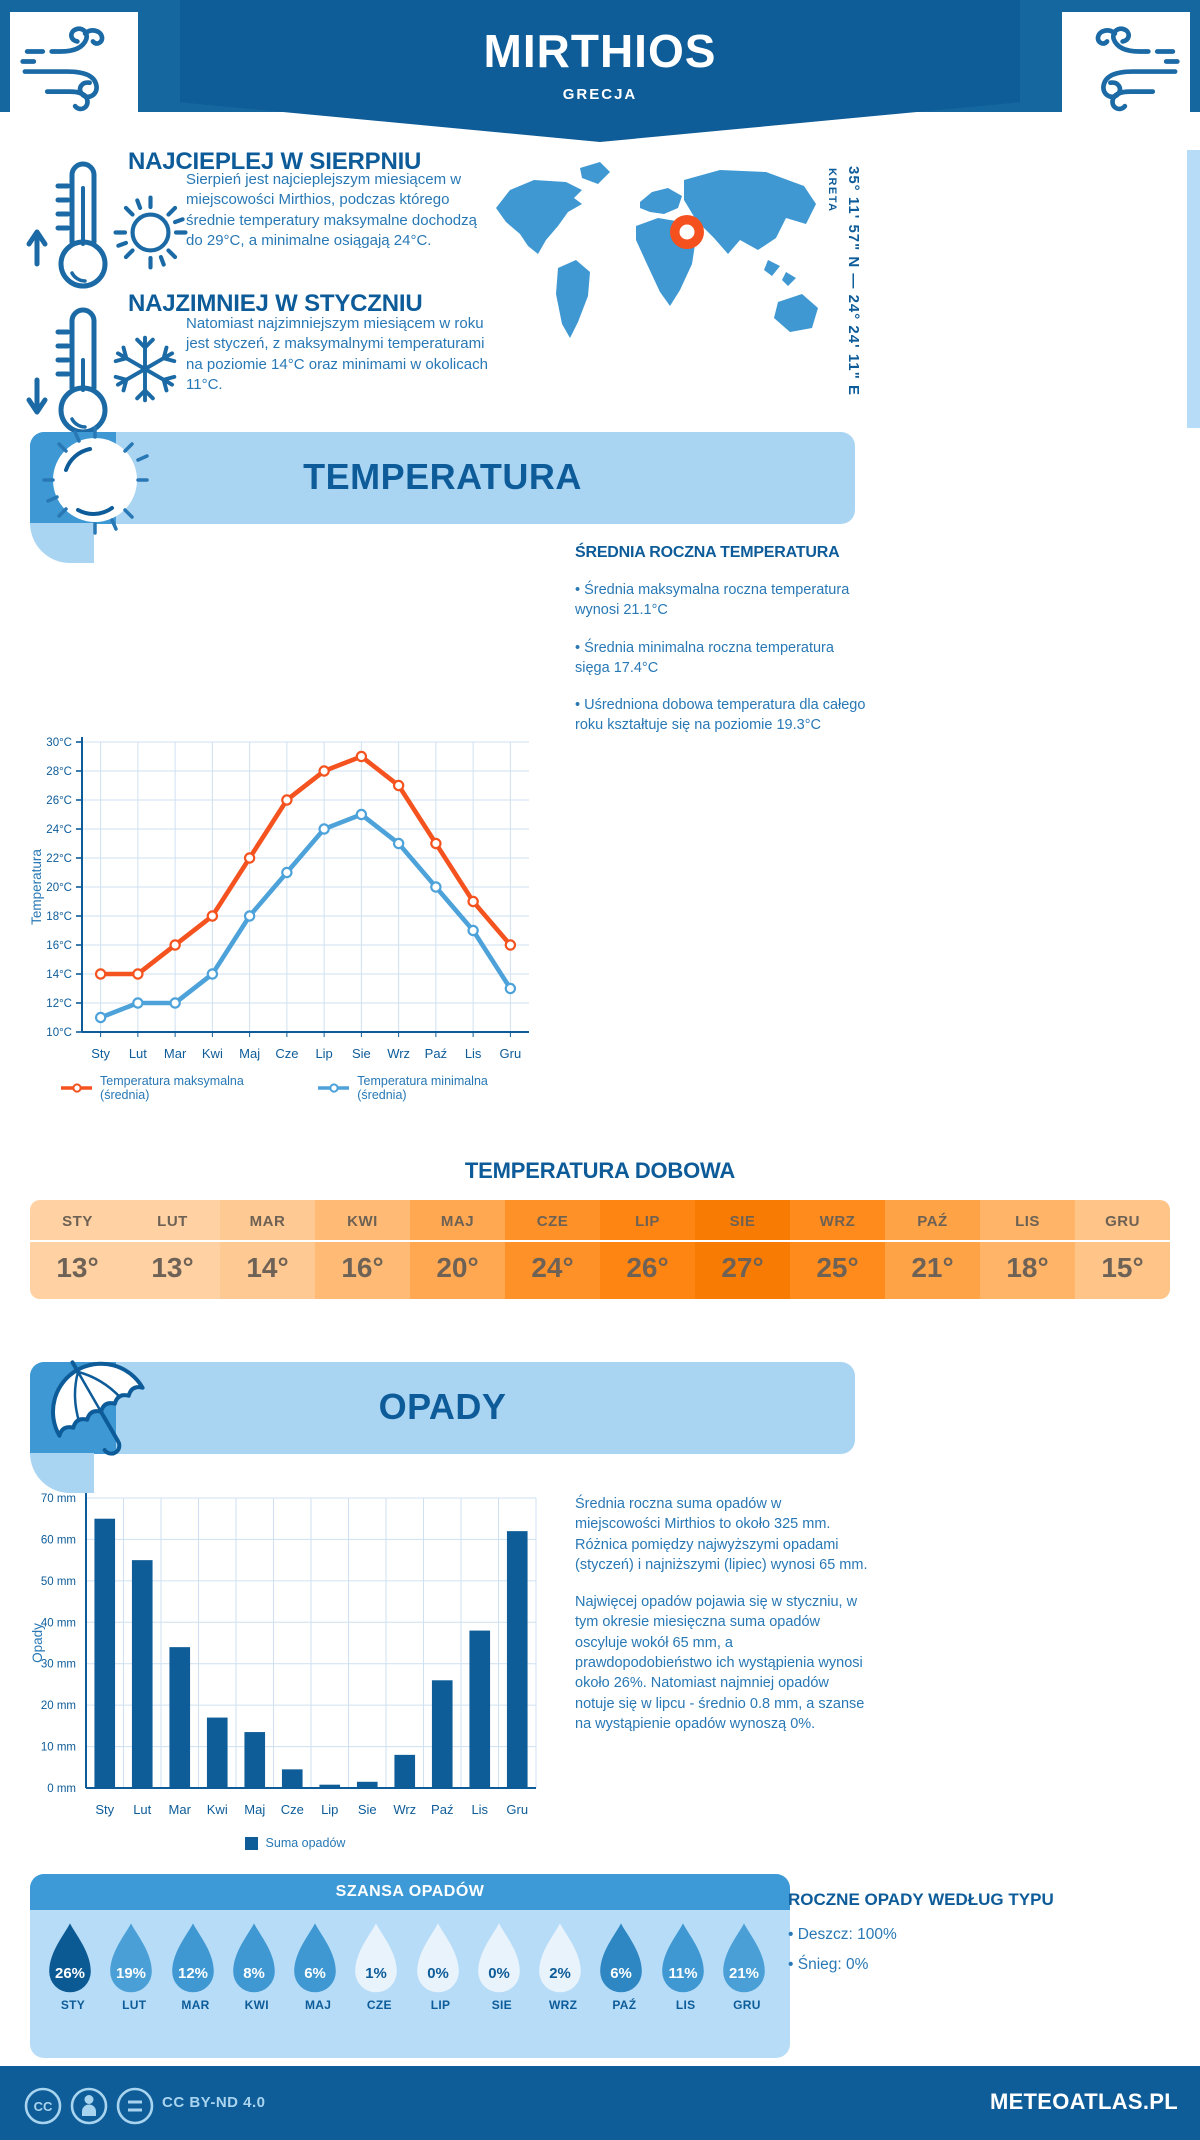 Image resolution: width=1200 pixels, height=2140 pixels. Describe the element at coordinates (256, 2005) in the screenshot. I see `drop-month-label: KWI` at that location.